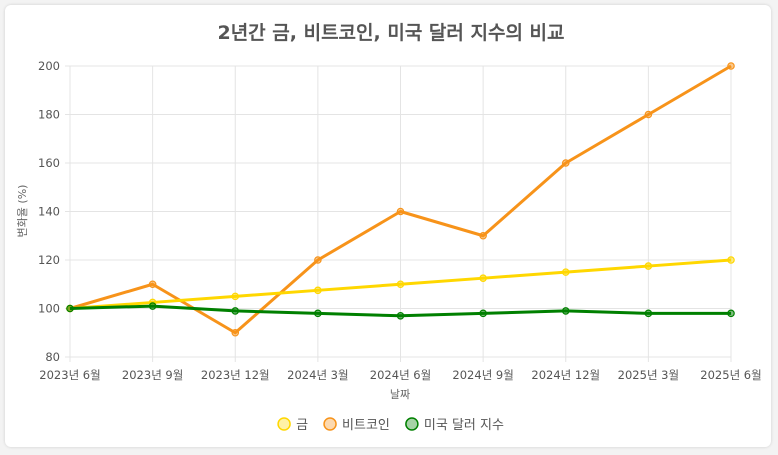  I want to click on x-tick-label: 2023년 12월, so click(235, 375).